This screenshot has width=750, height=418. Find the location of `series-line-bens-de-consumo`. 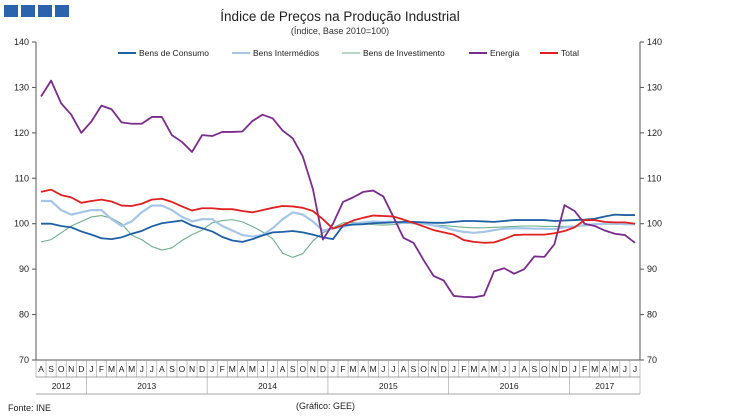

series-line-bens-de-consumo is located at coordinates (338, 228).